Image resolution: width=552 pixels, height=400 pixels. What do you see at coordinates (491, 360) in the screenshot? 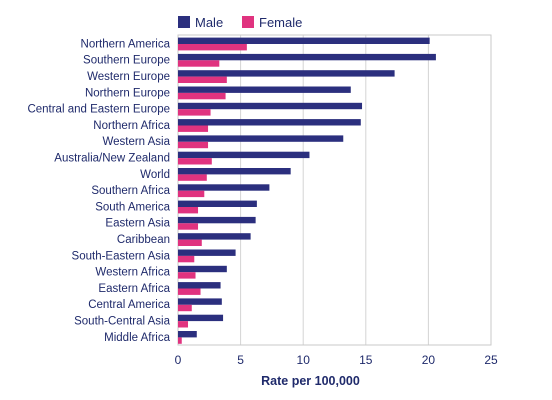
I see `x-tick-label: 25` at bounding box center [491, 360].